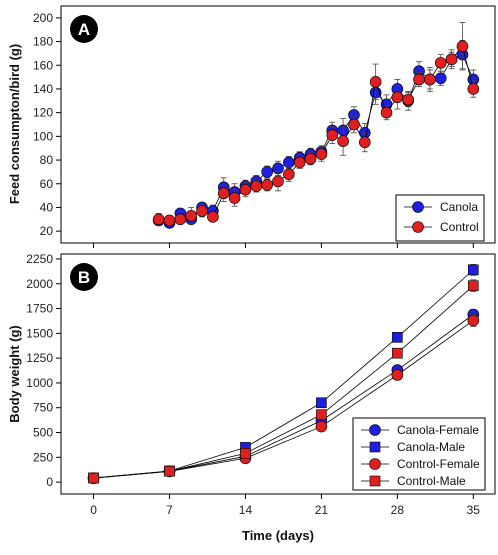 Image resolution: width=498 pixels, height=555 pixels. I want to click on panel-a-y-tick-label: 120, so click(43, 113).